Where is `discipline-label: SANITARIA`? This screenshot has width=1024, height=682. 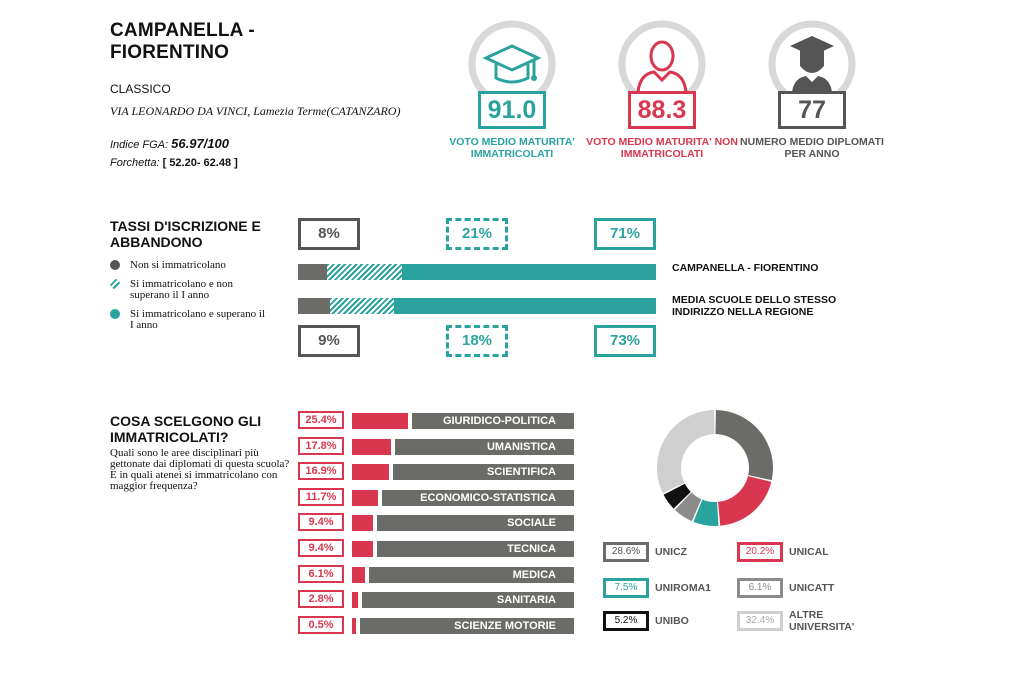 discipline-label: SANITARIA is located at coordinates (468, 600).